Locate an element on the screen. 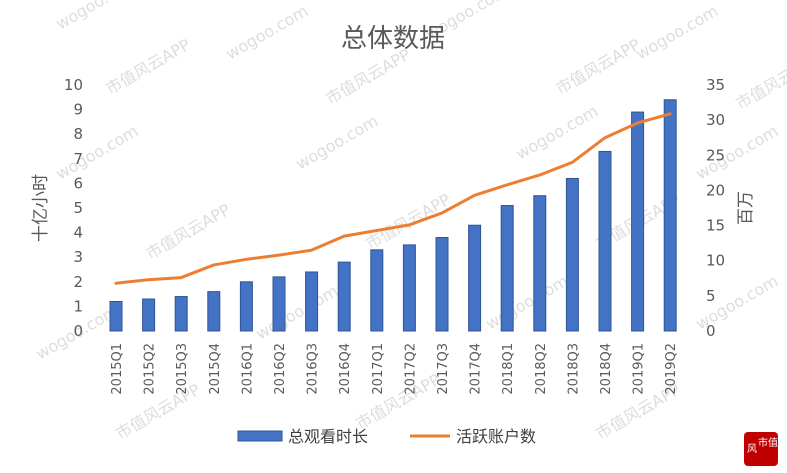 This screenshot has height=473, width=787. left-tick-label: 7 is located at coordinates (78, 159).